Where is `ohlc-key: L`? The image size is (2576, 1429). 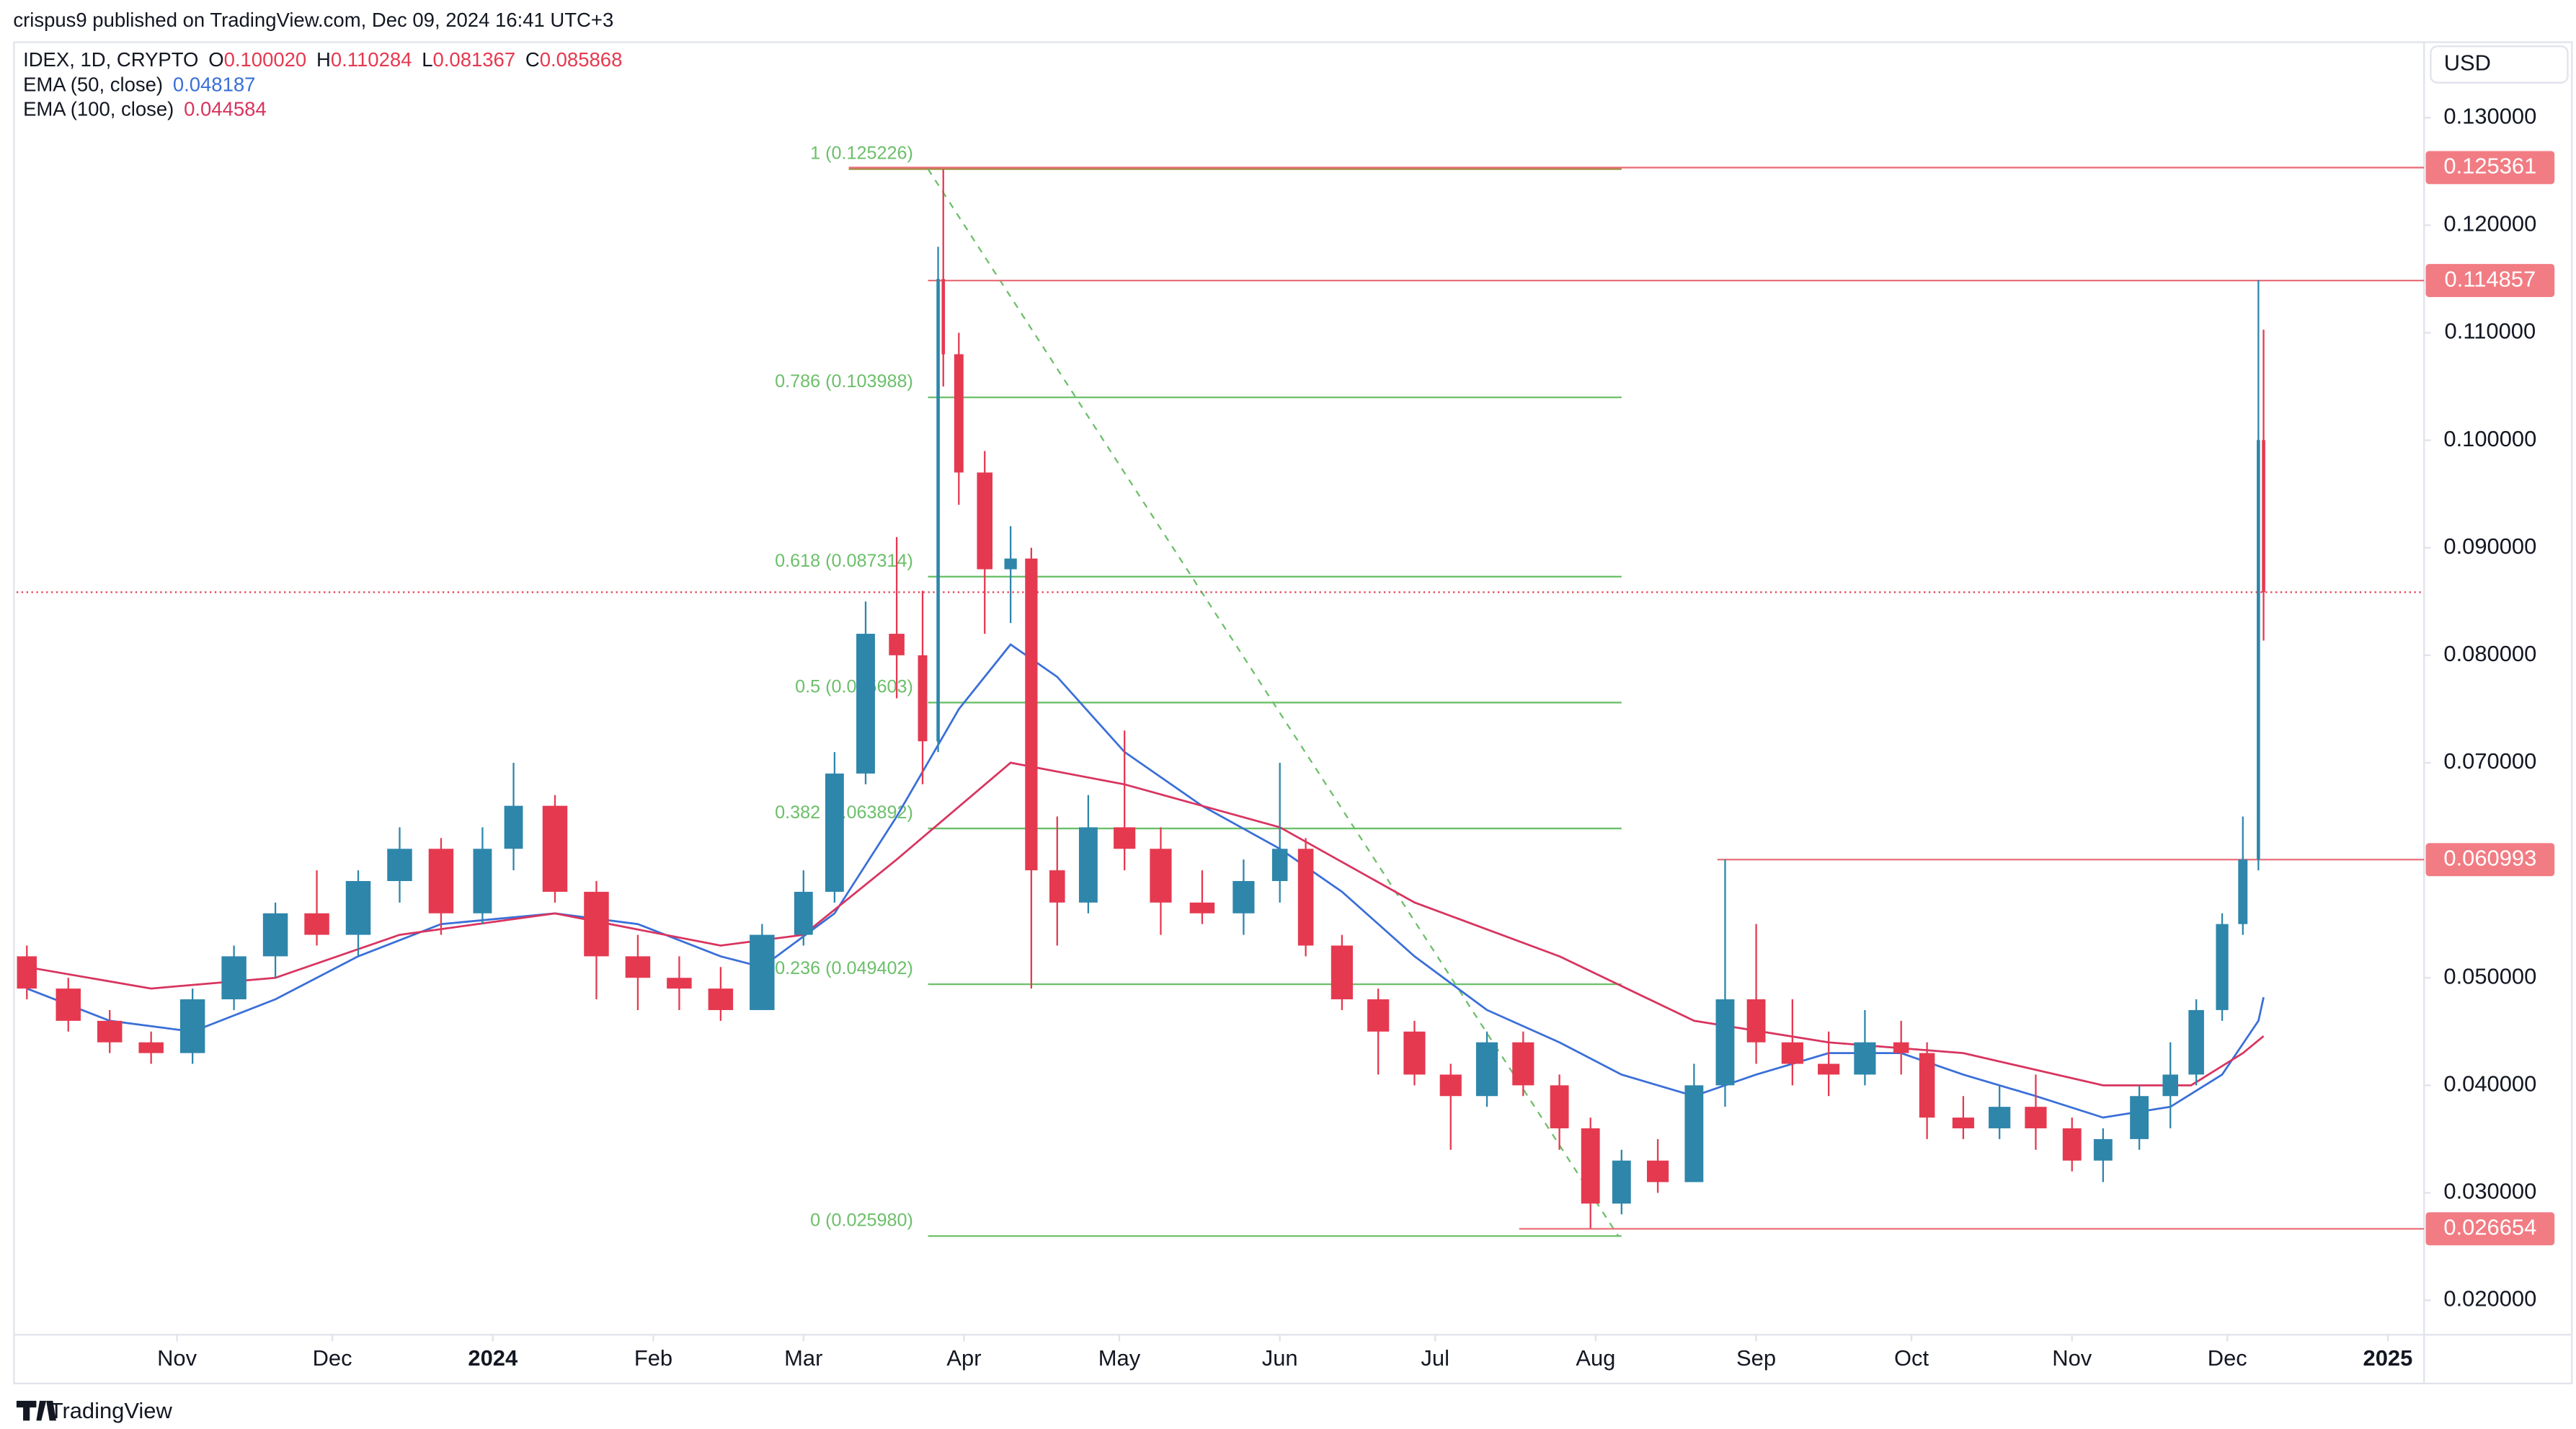
ohlc-key: L is located at coordinates (427, 60).